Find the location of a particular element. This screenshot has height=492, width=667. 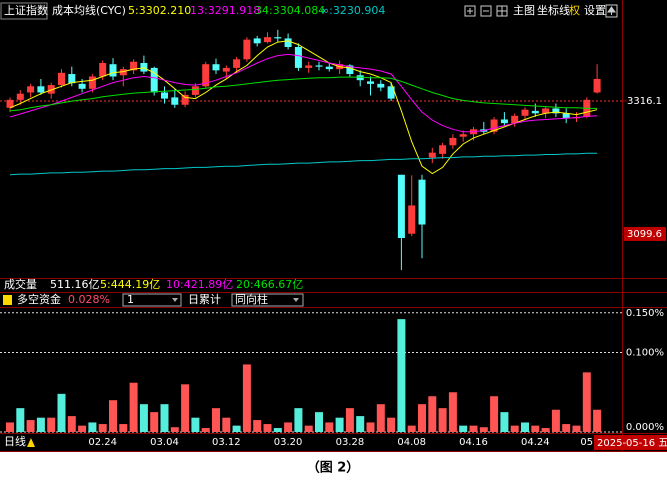

volume-ma-item: 20:466.67亿 is located at coordinates (269, 284).